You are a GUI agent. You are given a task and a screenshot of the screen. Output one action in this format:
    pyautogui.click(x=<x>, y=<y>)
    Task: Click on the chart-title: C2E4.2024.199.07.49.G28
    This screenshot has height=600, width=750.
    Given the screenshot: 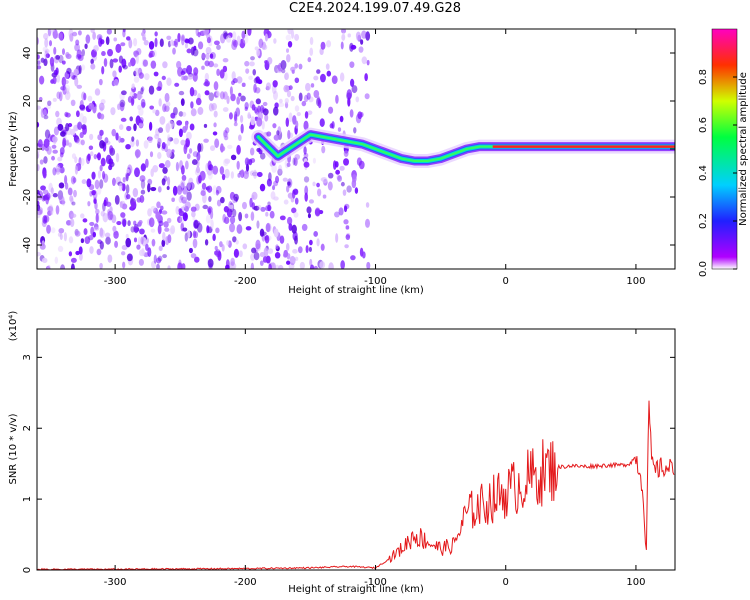 What is the action you would take?
    pyautogui.click(x=375, y=8)
    